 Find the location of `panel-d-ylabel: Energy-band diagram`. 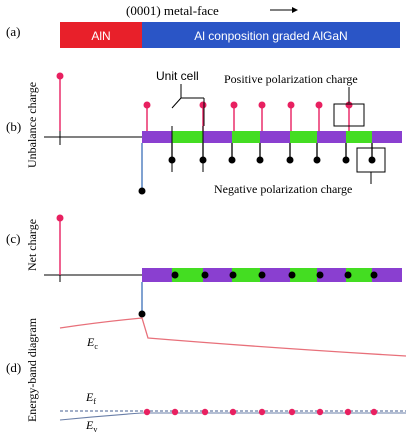

panel-d-ylabel: Energy-band diagram is located at coordinates (32, 369).